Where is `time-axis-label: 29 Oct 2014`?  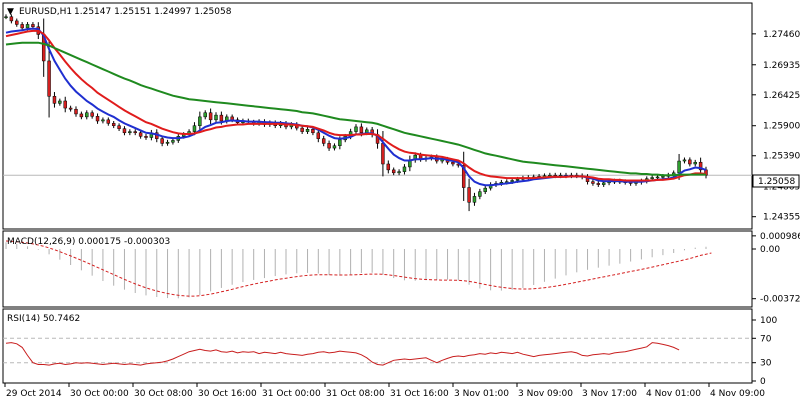
time-axis-label: 29 Oct 2014 is located at coordinates (34, 394).